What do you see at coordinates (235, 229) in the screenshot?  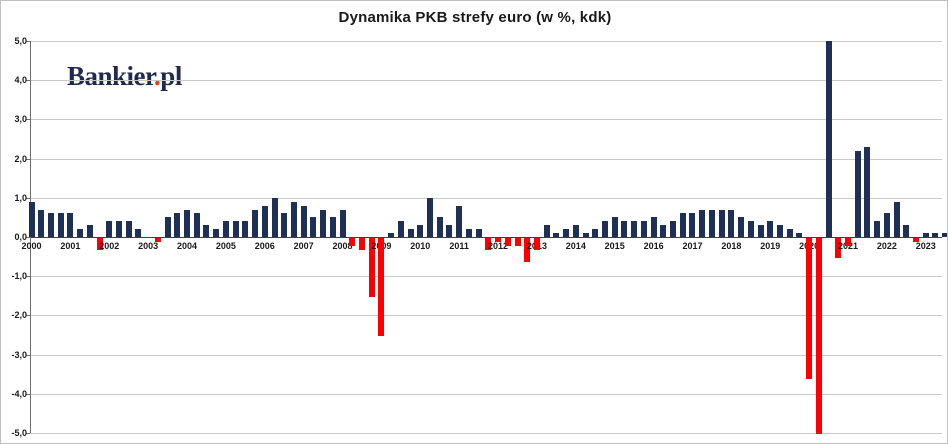 I see `bar-2005-Q2` at bounding box center [235, 229].